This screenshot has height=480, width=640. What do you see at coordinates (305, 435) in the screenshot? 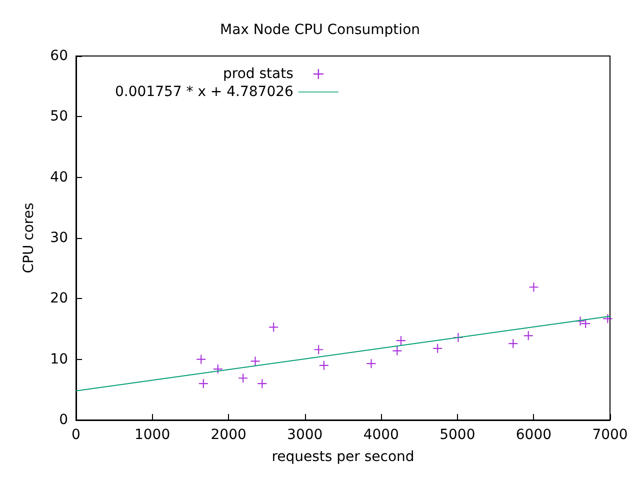
I see `x-tick-label: 3000` at bounding box center [305, 435].